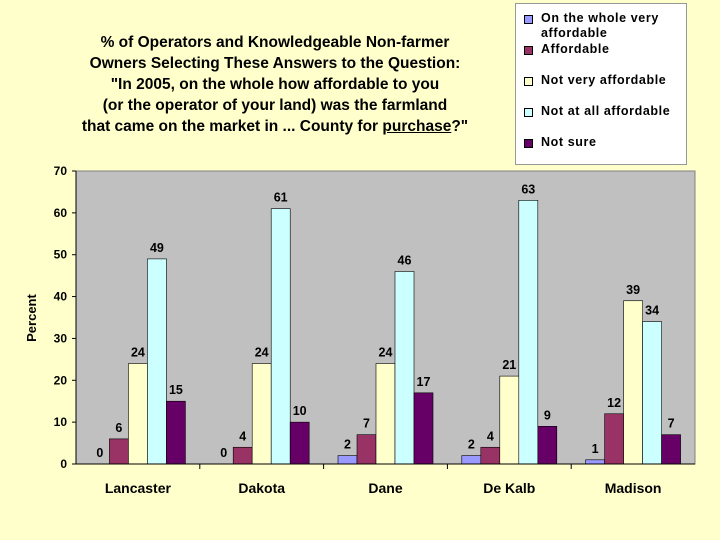  What do you see at coordinates (63, 464) in the screenshot?
I see `y-tick-label: 0` at bounding box center [63, 464].